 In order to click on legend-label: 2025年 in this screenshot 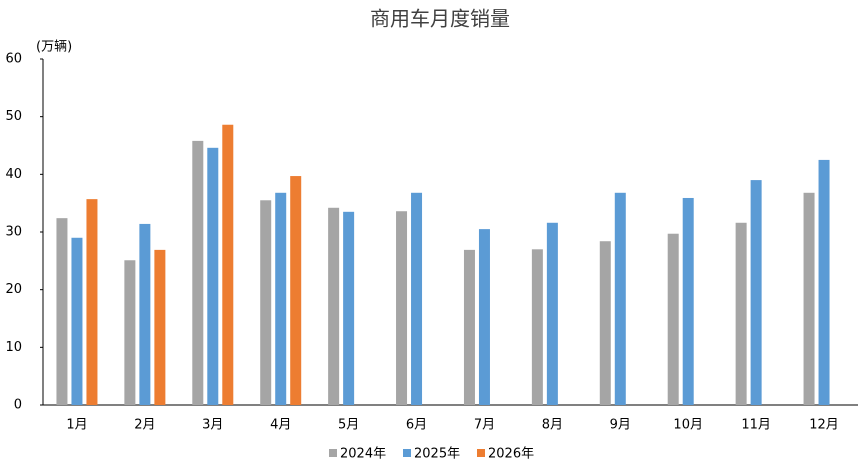, I will do `click(437, 454)`.